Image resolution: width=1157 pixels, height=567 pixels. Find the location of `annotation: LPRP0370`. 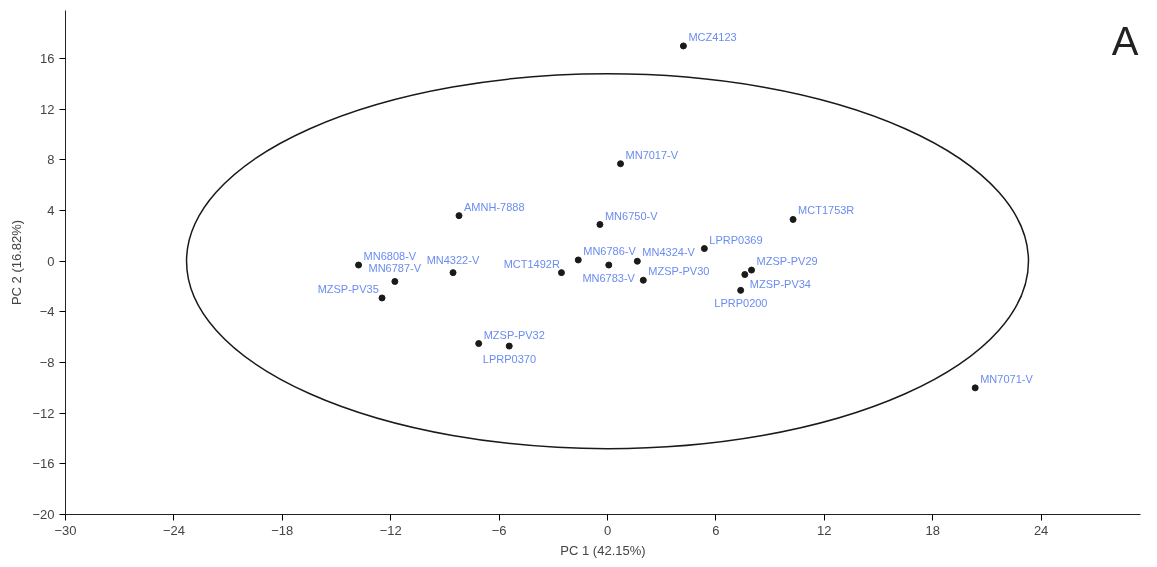

annotation: LPRP0370 is located at coordinates (509, 359).